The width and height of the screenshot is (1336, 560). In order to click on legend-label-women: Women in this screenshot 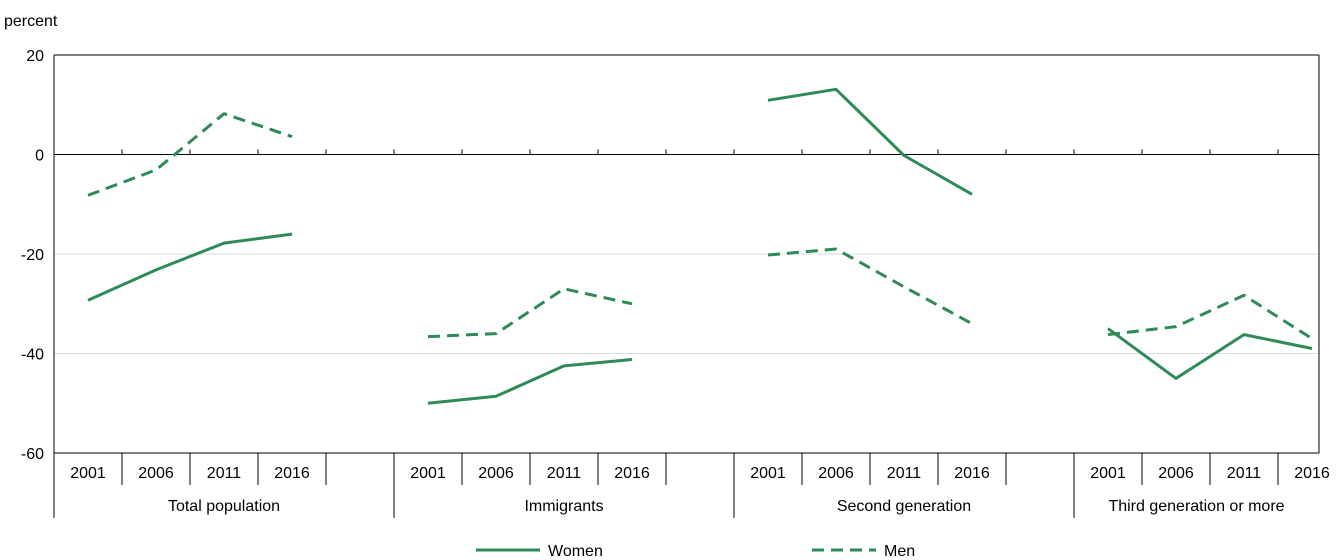, I will do `click(575, 551)`.